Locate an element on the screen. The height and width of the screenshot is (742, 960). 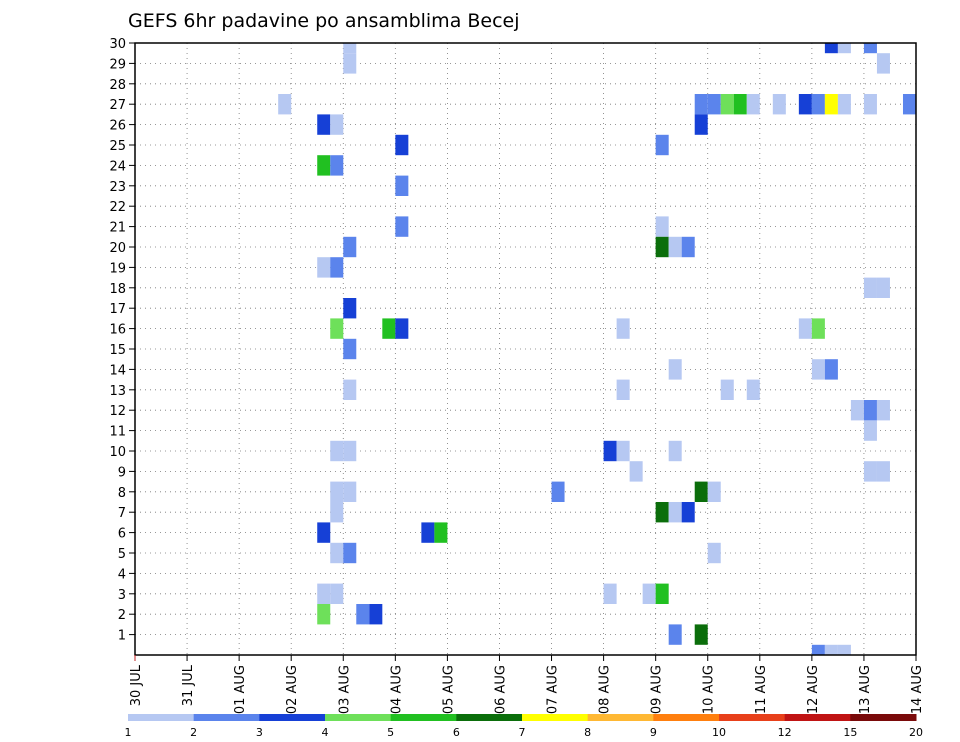
y-tick-label: 22 is located at coordinates (117, 207).